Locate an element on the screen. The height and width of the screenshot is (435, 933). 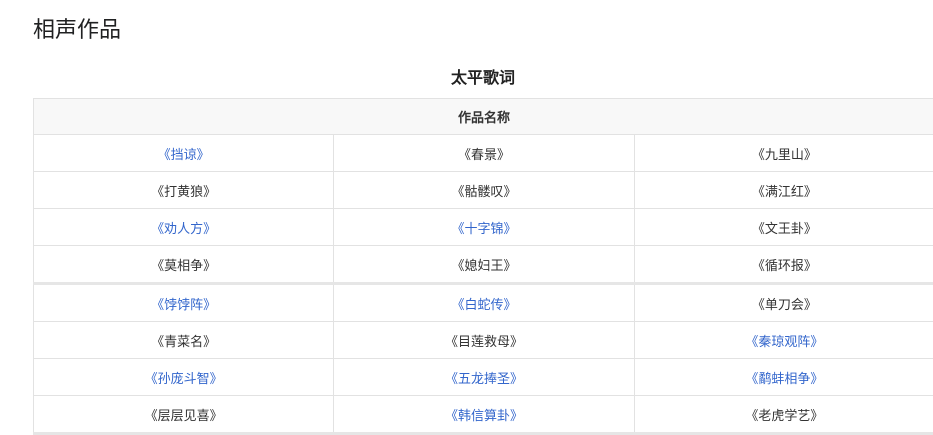
table-row: 《孙庞斗智》 《五龙捧圣》 《鹬蚌相争》 is located at coordinates (483, 377).